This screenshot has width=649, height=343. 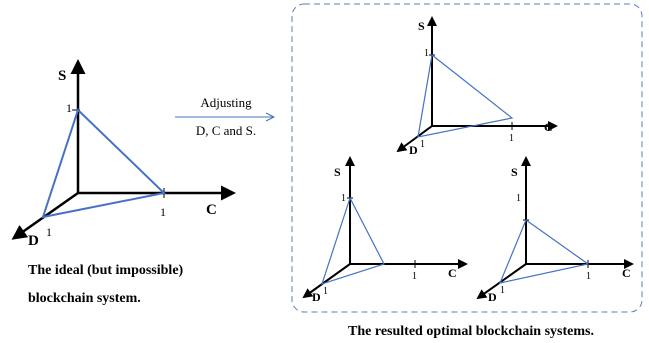 What do you see at coordinates (465, 95) in the screenshot?
I see `optimal-triangle-top` at bounding box center [465, 95].